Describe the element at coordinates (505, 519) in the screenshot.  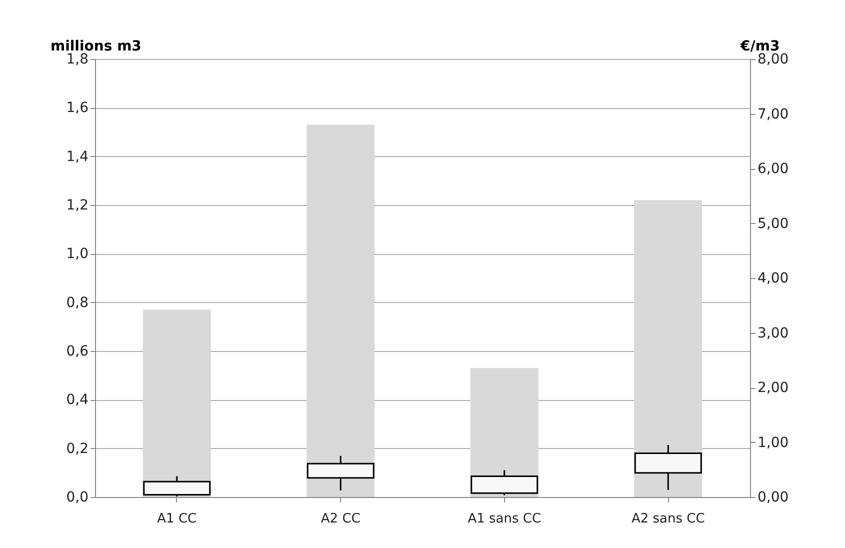
I see `x-tick-label: A1 sans CC` at that location.